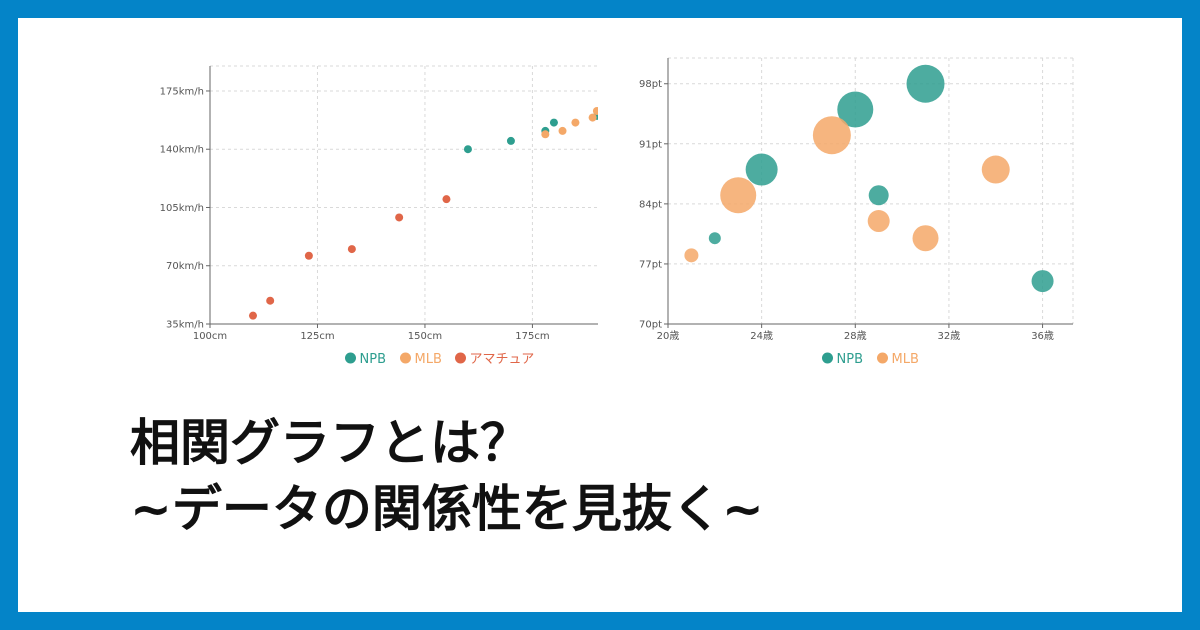 The width and height of the screenshot is (1200, 630). What do you see at coordinates (330, 443) in the screenshot?
I see `headline-line-1: 相関グラフとは？` at bounding box center [330, 443].